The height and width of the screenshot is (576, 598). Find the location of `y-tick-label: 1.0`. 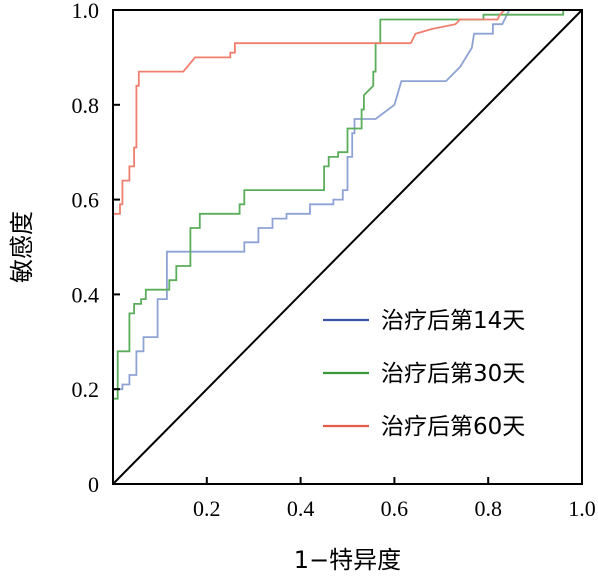

y-tick-label: 1.0 is located at coordinates (86, 11).